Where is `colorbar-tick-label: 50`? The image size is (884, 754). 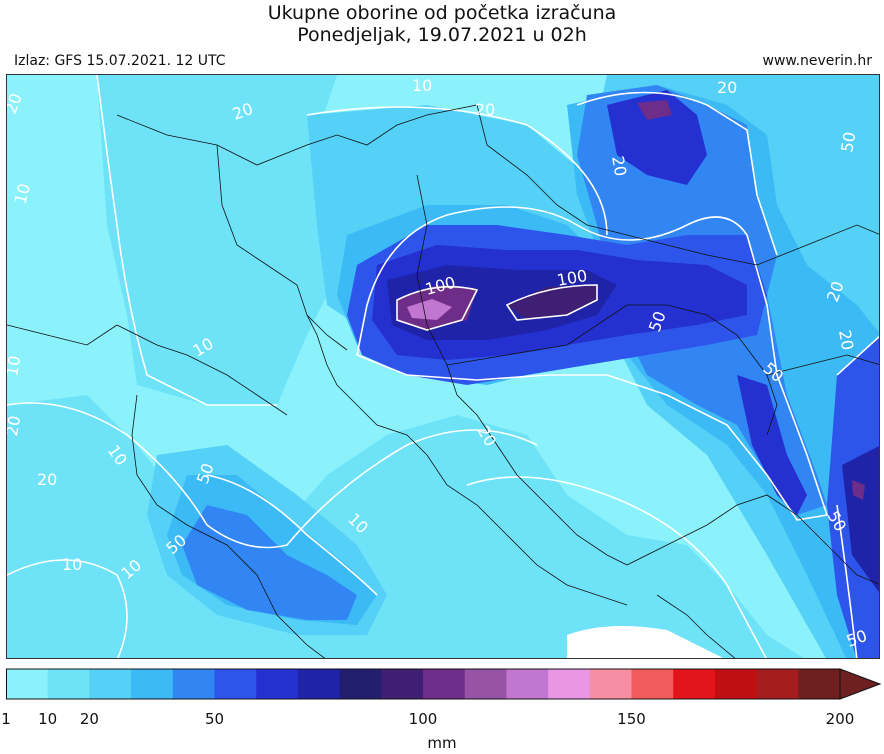
colorbar-tick-label: 50 is located at coordinates (214, 719).